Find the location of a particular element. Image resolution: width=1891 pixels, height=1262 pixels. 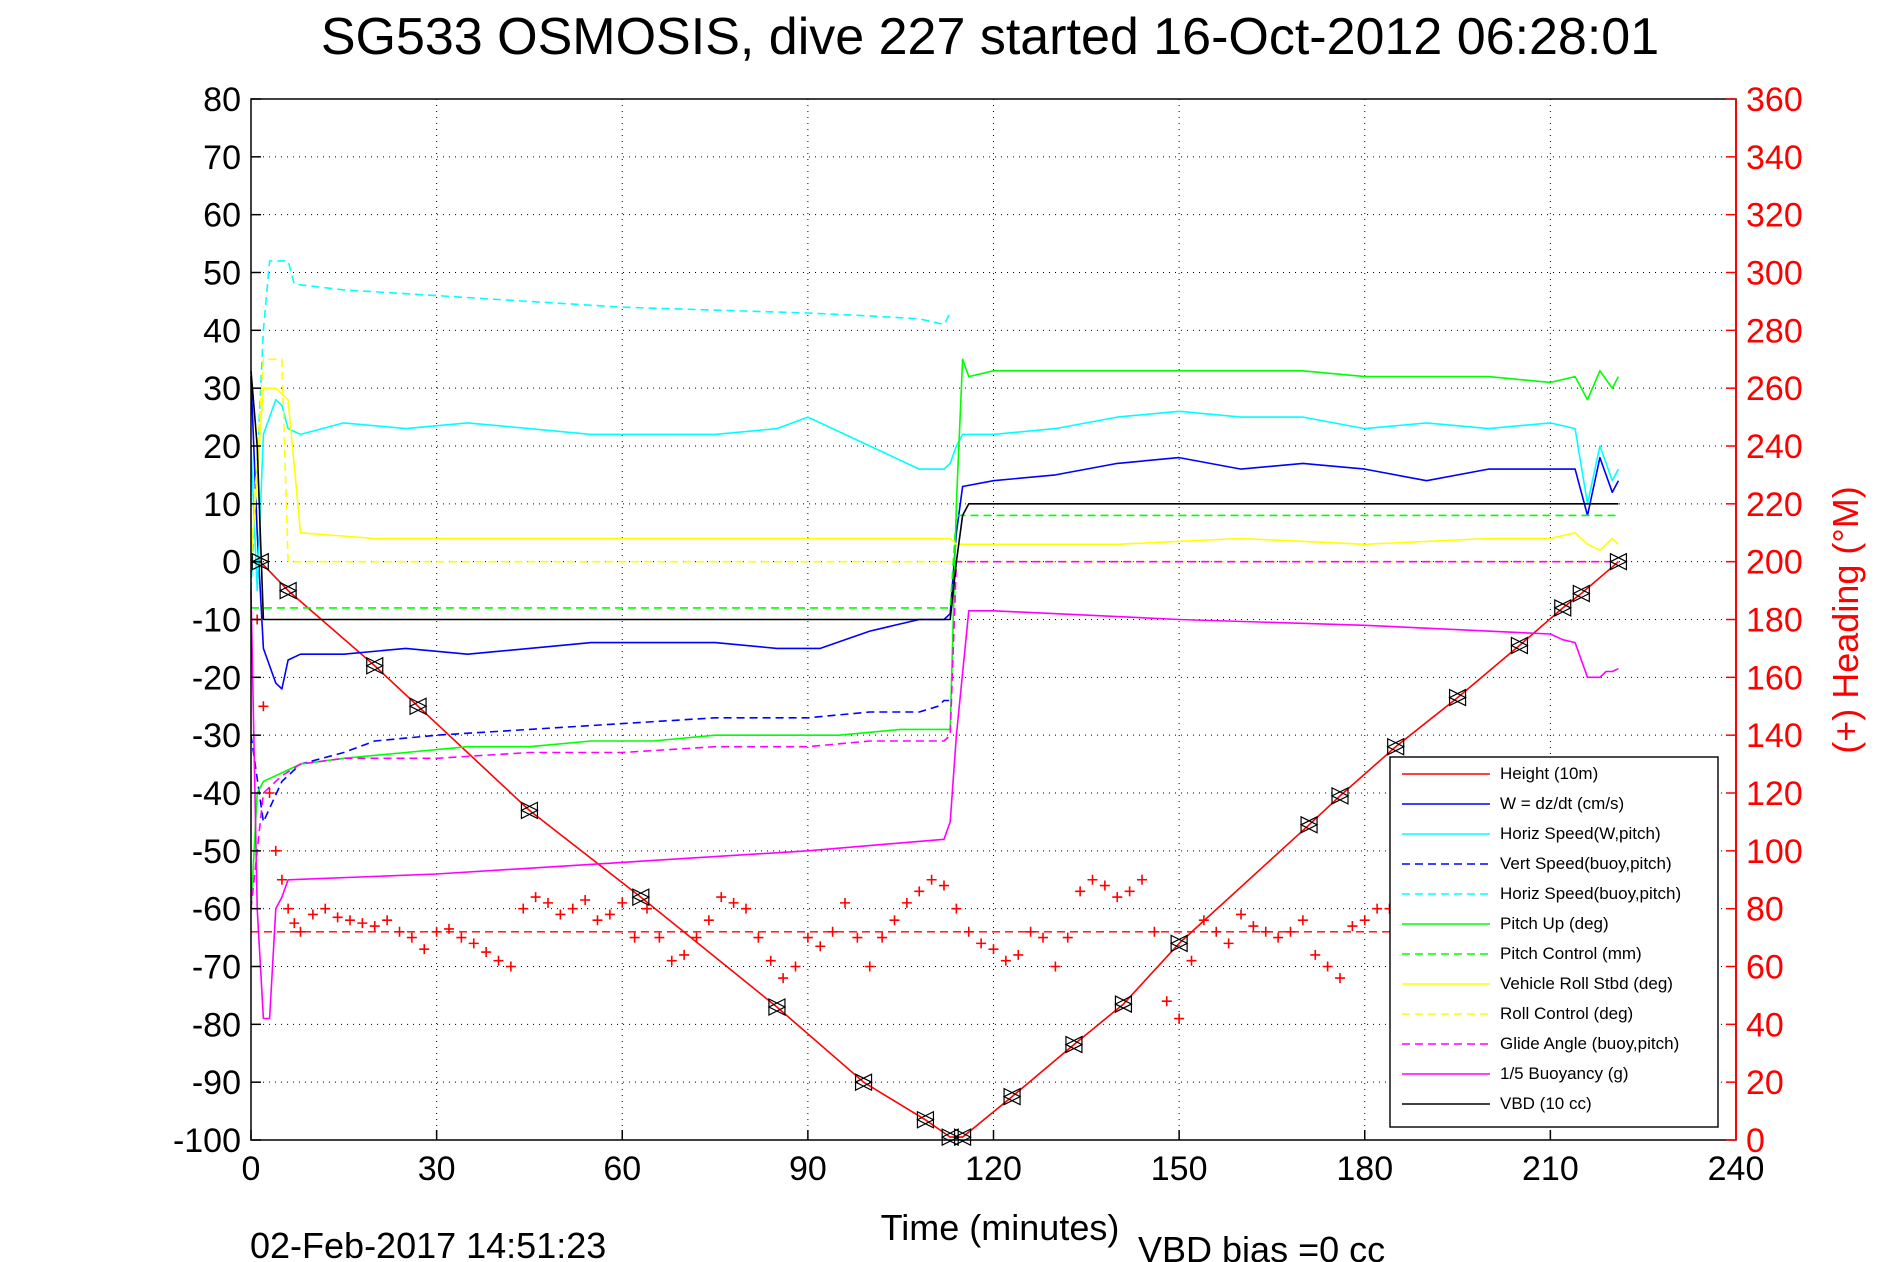

legend-label: Height (10m) is located at coordinates (1549, 773).